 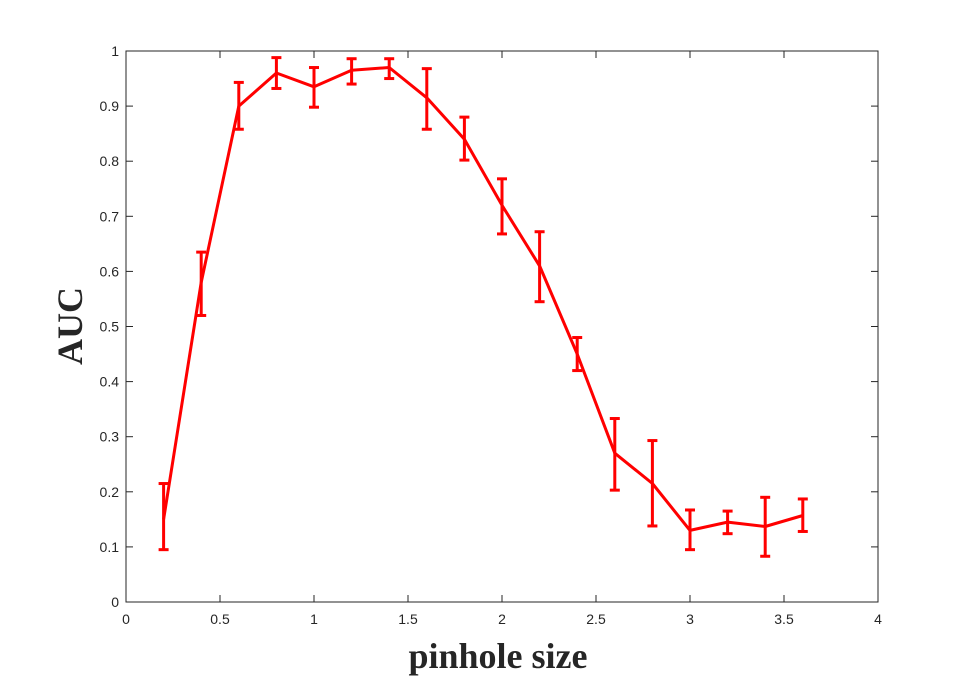 What do you see at coordinates (110, 492) in the screenshot?
I see `y-tick-label: 0.2` at bounding box center [110, 492].